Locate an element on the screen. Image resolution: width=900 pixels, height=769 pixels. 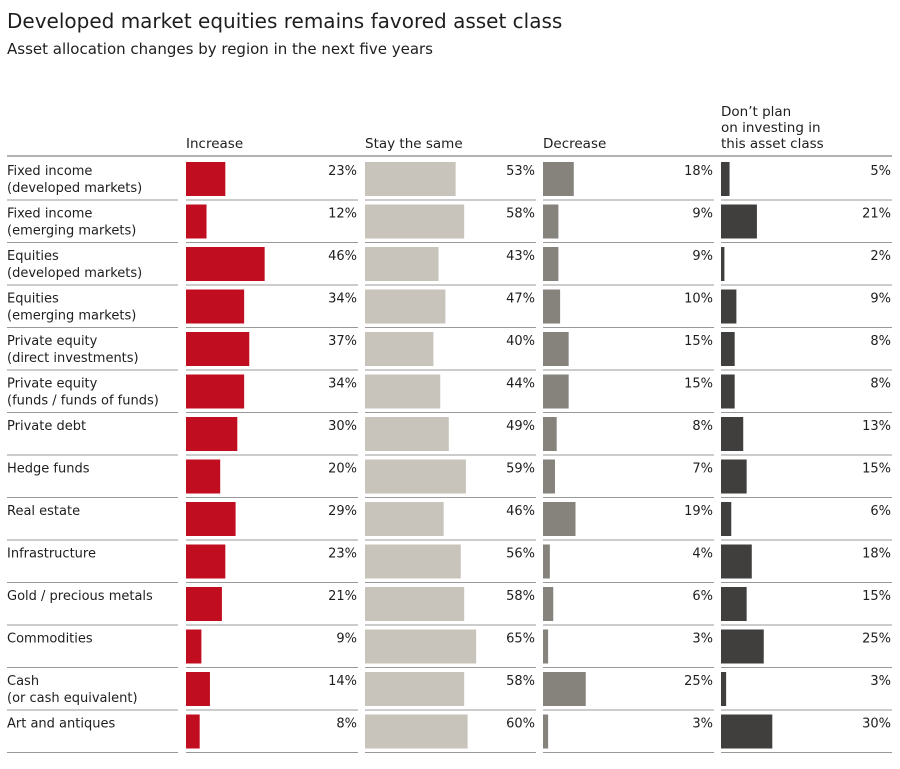
column-header-line: Don’t plan is located at coordinates (756, 112).